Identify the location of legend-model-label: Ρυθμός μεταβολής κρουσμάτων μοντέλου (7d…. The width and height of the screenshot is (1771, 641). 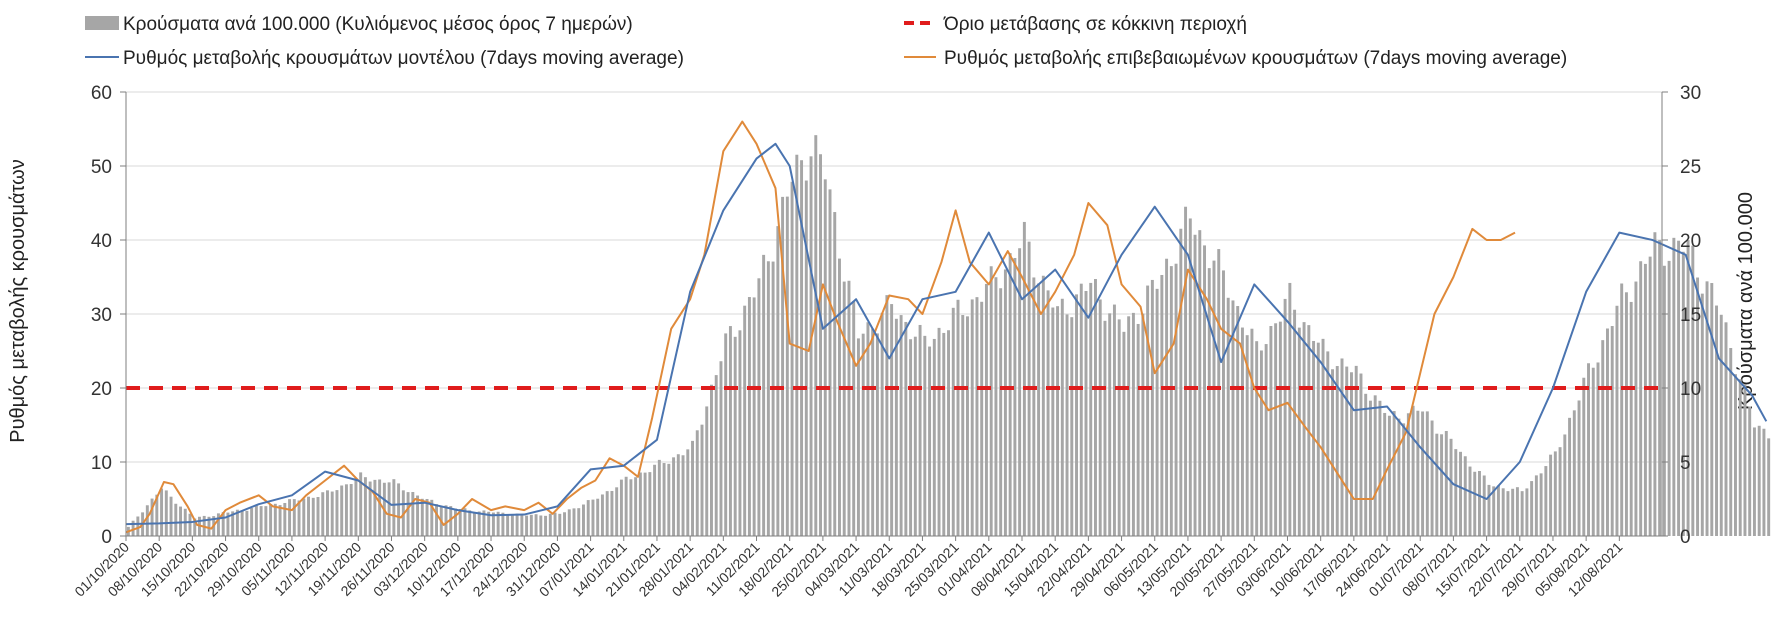
(403, 58).